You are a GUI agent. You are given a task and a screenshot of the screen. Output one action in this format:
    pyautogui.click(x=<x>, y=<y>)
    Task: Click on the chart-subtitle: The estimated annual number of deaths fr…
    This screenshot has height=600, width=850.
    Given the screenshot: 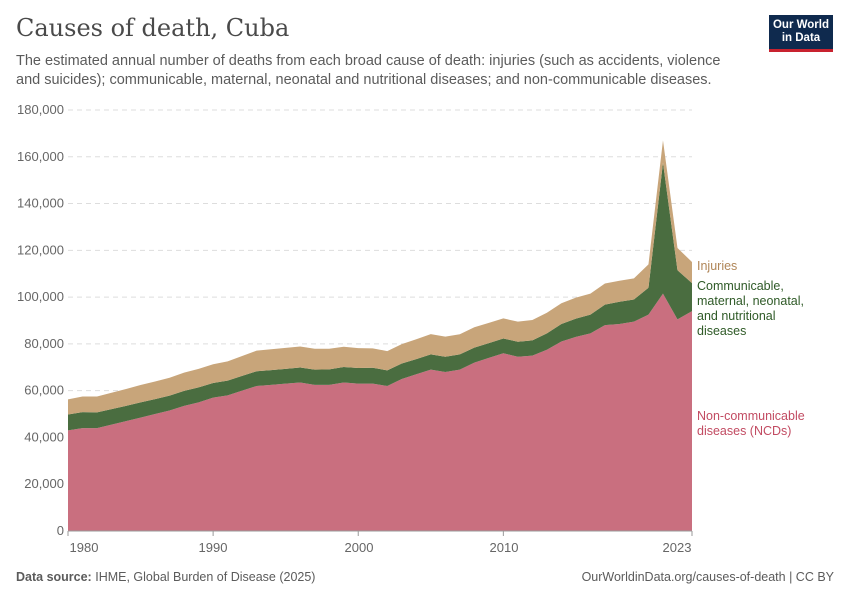 What is the action you would take?
    pyautogui.click(x=368, y=70)
    